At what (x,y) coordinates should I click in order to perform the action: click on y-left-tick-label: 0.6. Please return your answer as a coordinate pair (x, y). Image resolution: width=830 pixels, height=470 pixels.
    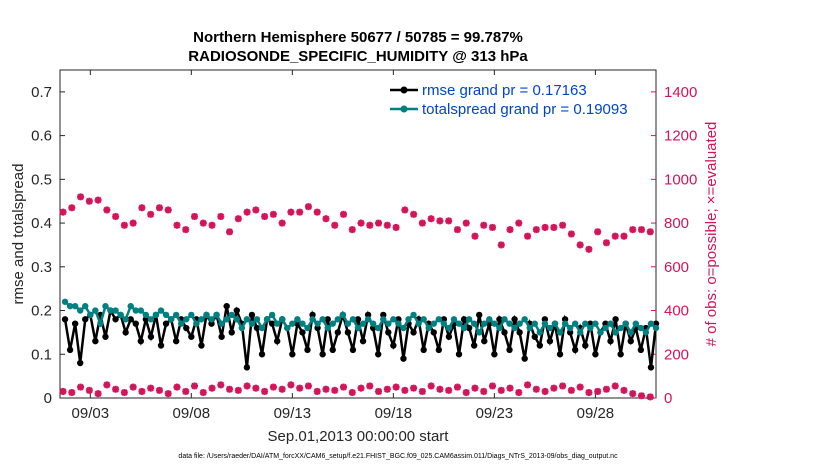
    Looking at the image, I should click on (41, 136).